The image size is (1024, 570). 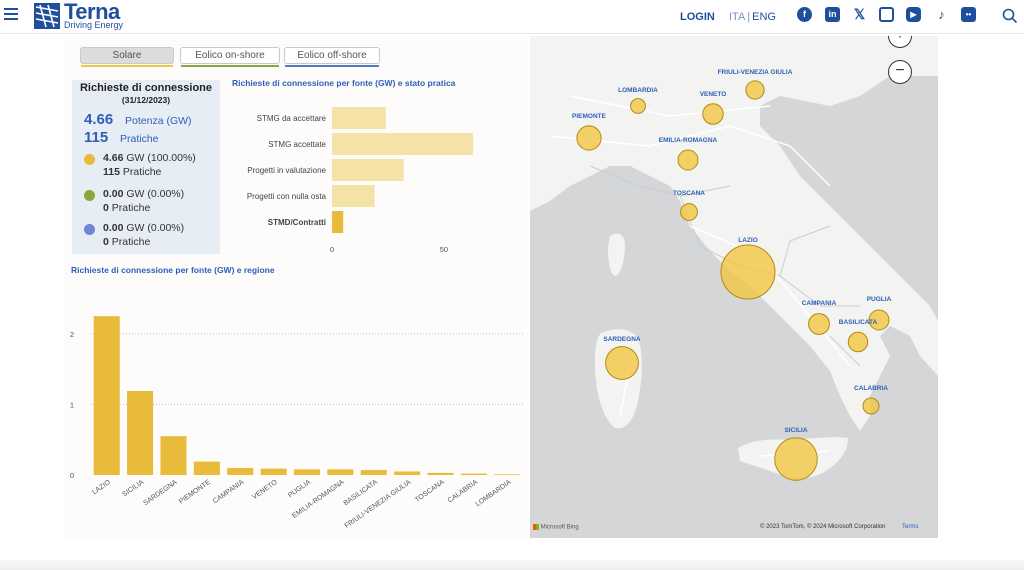 I want to click on menu-icon, so click(x=11, y=15).